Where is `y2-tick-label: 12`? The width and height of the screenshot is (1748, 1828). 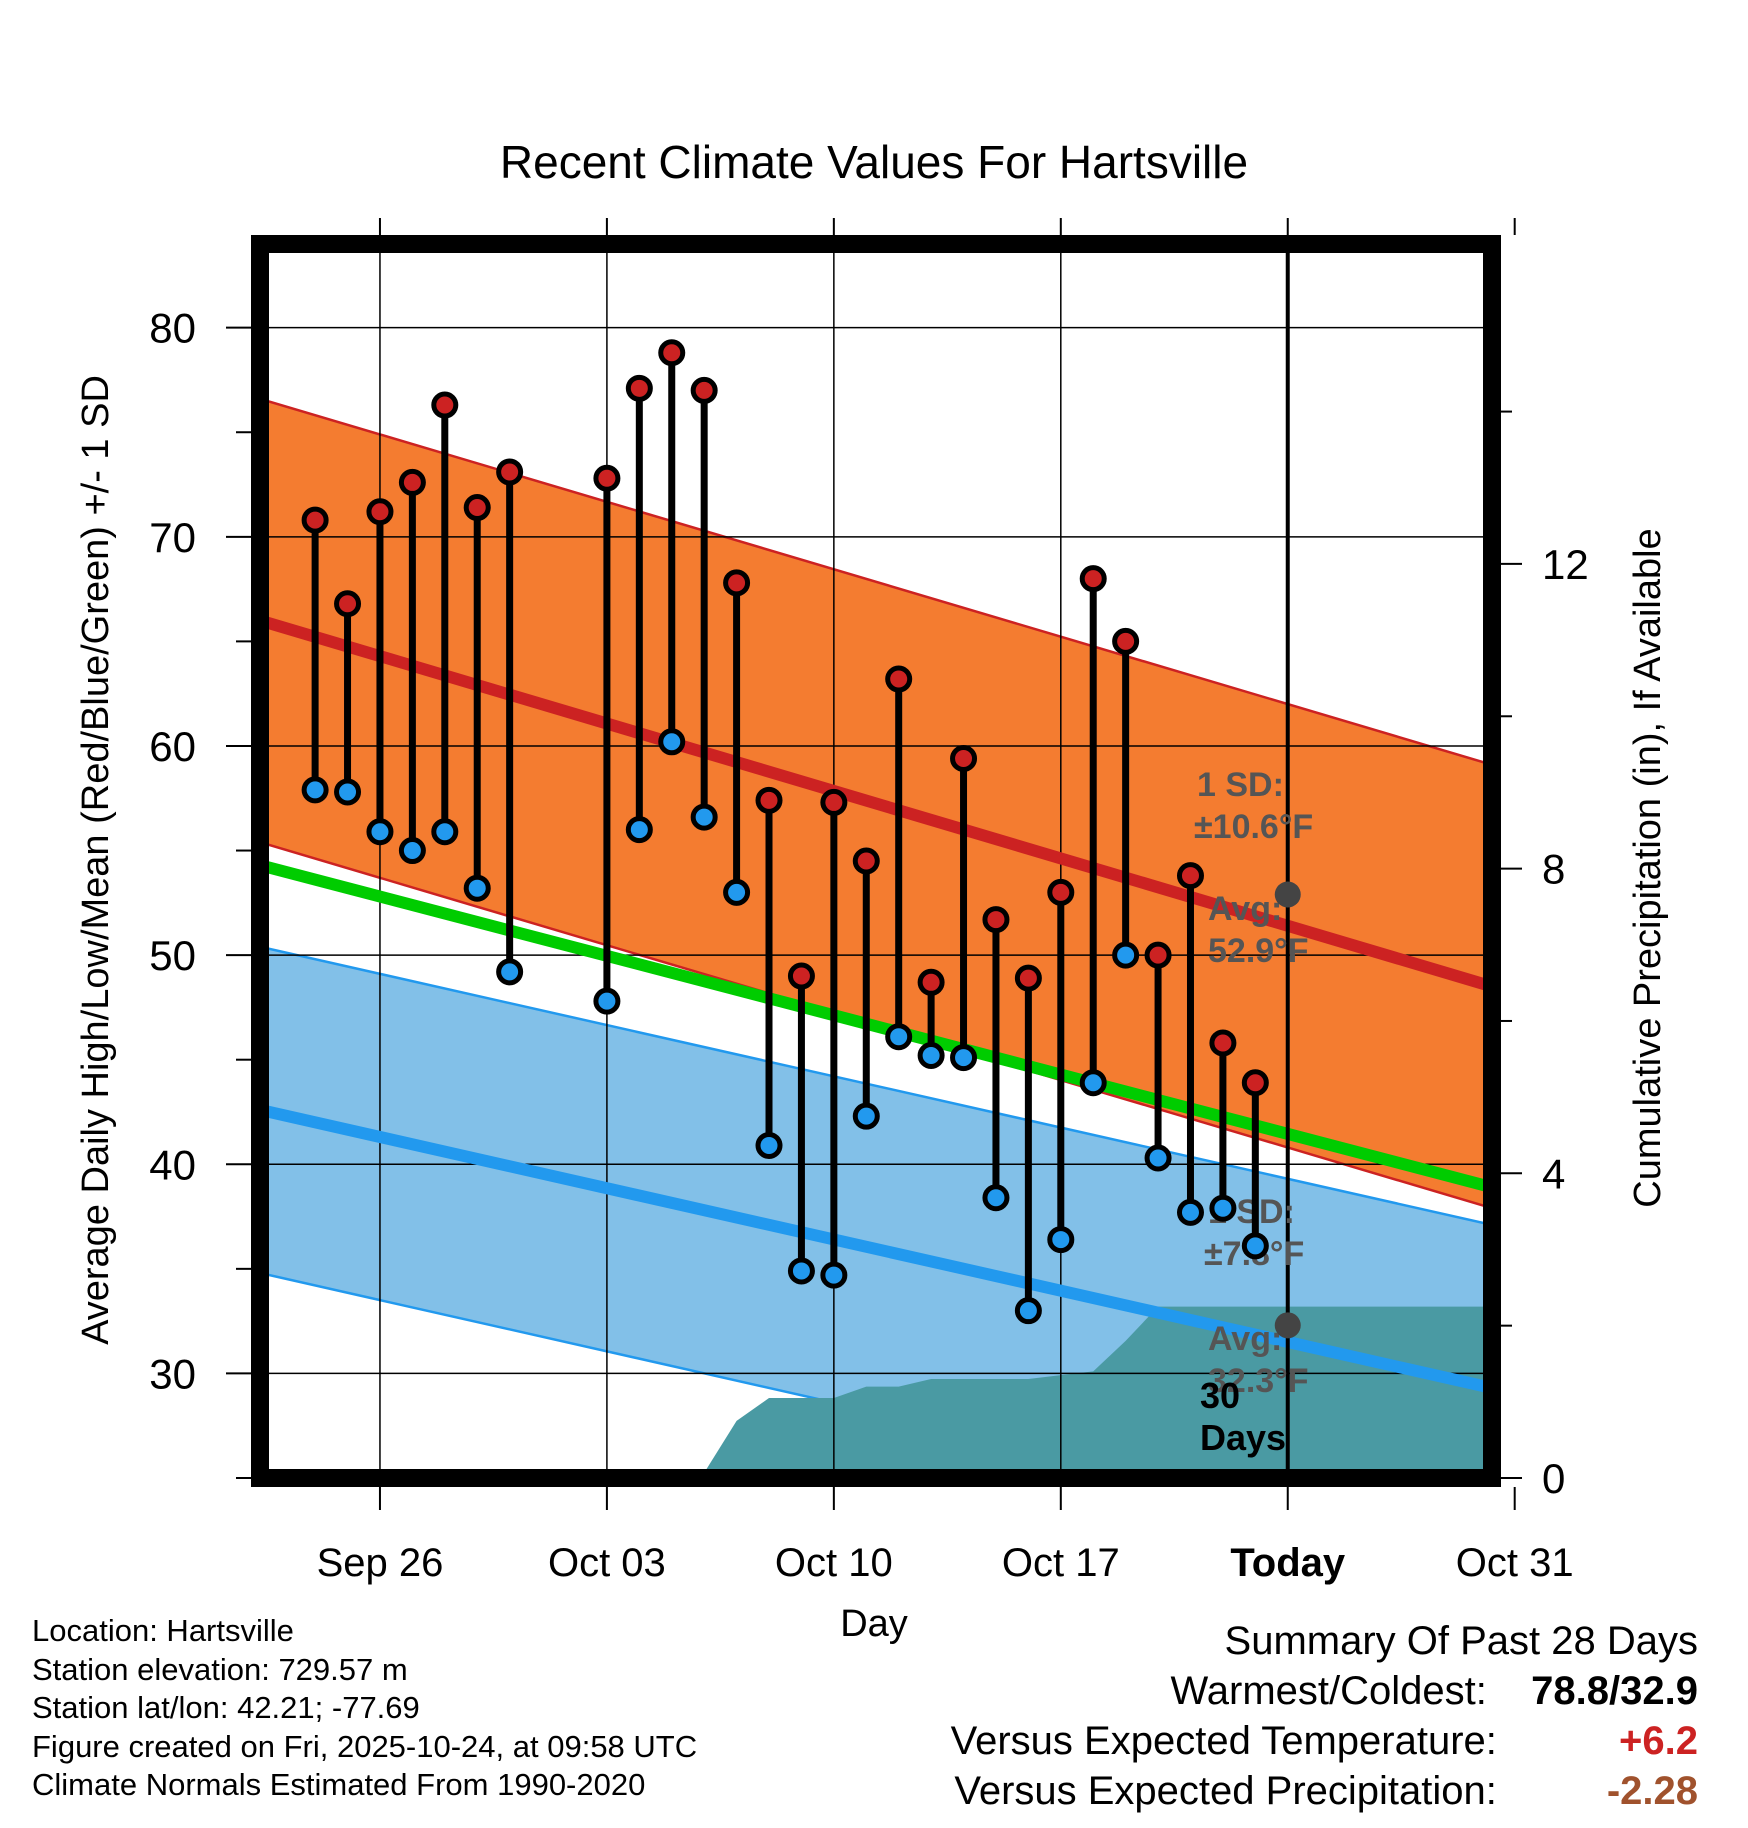
y2-tick-label: 12 is located at coordinates (1565, 564).